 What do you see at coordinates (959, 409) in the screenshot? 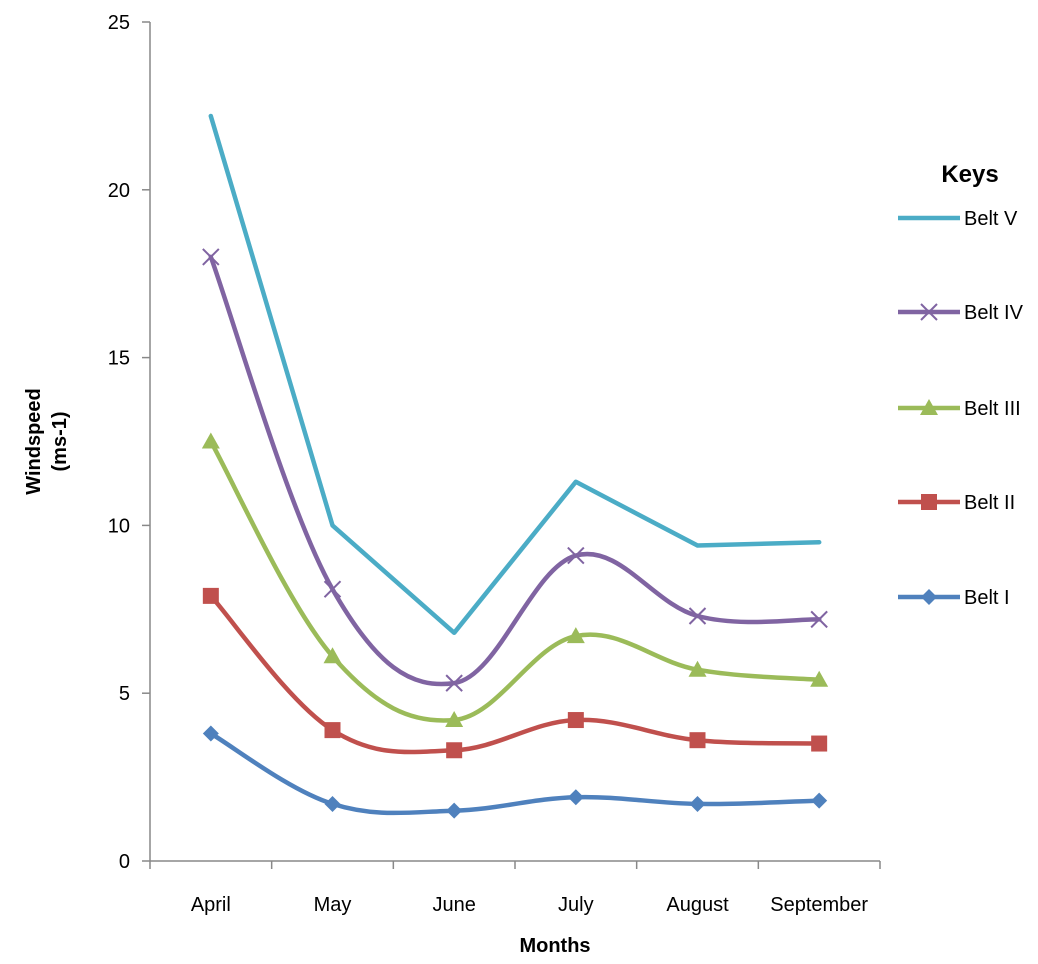
I see `legend-item-belt-iii: Belt III` at bounding box center [959, 409].